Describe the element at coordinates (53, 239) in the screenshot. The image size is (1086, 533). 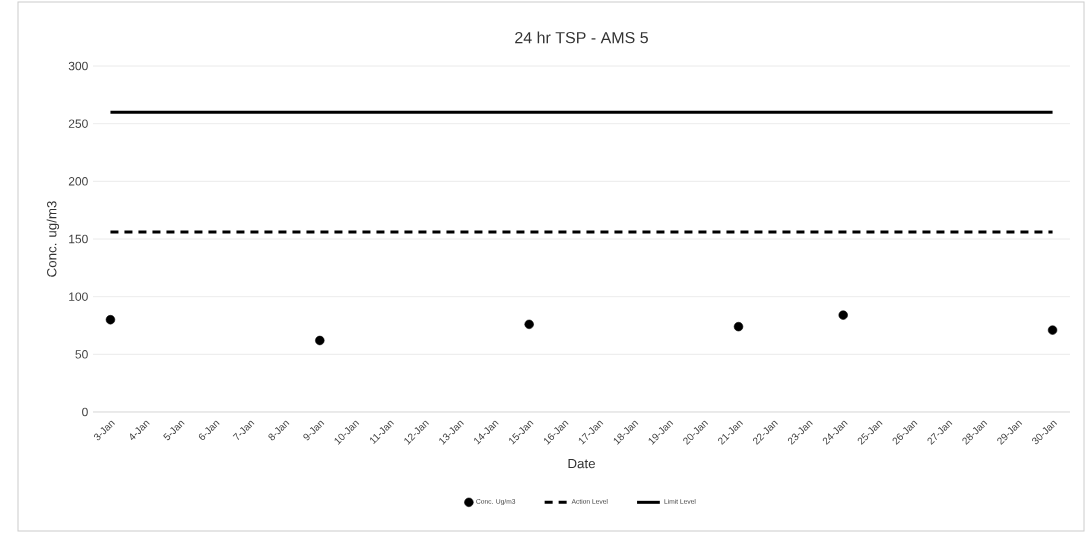
I see `y-axis-title: Conc. ug/m3` at that location.